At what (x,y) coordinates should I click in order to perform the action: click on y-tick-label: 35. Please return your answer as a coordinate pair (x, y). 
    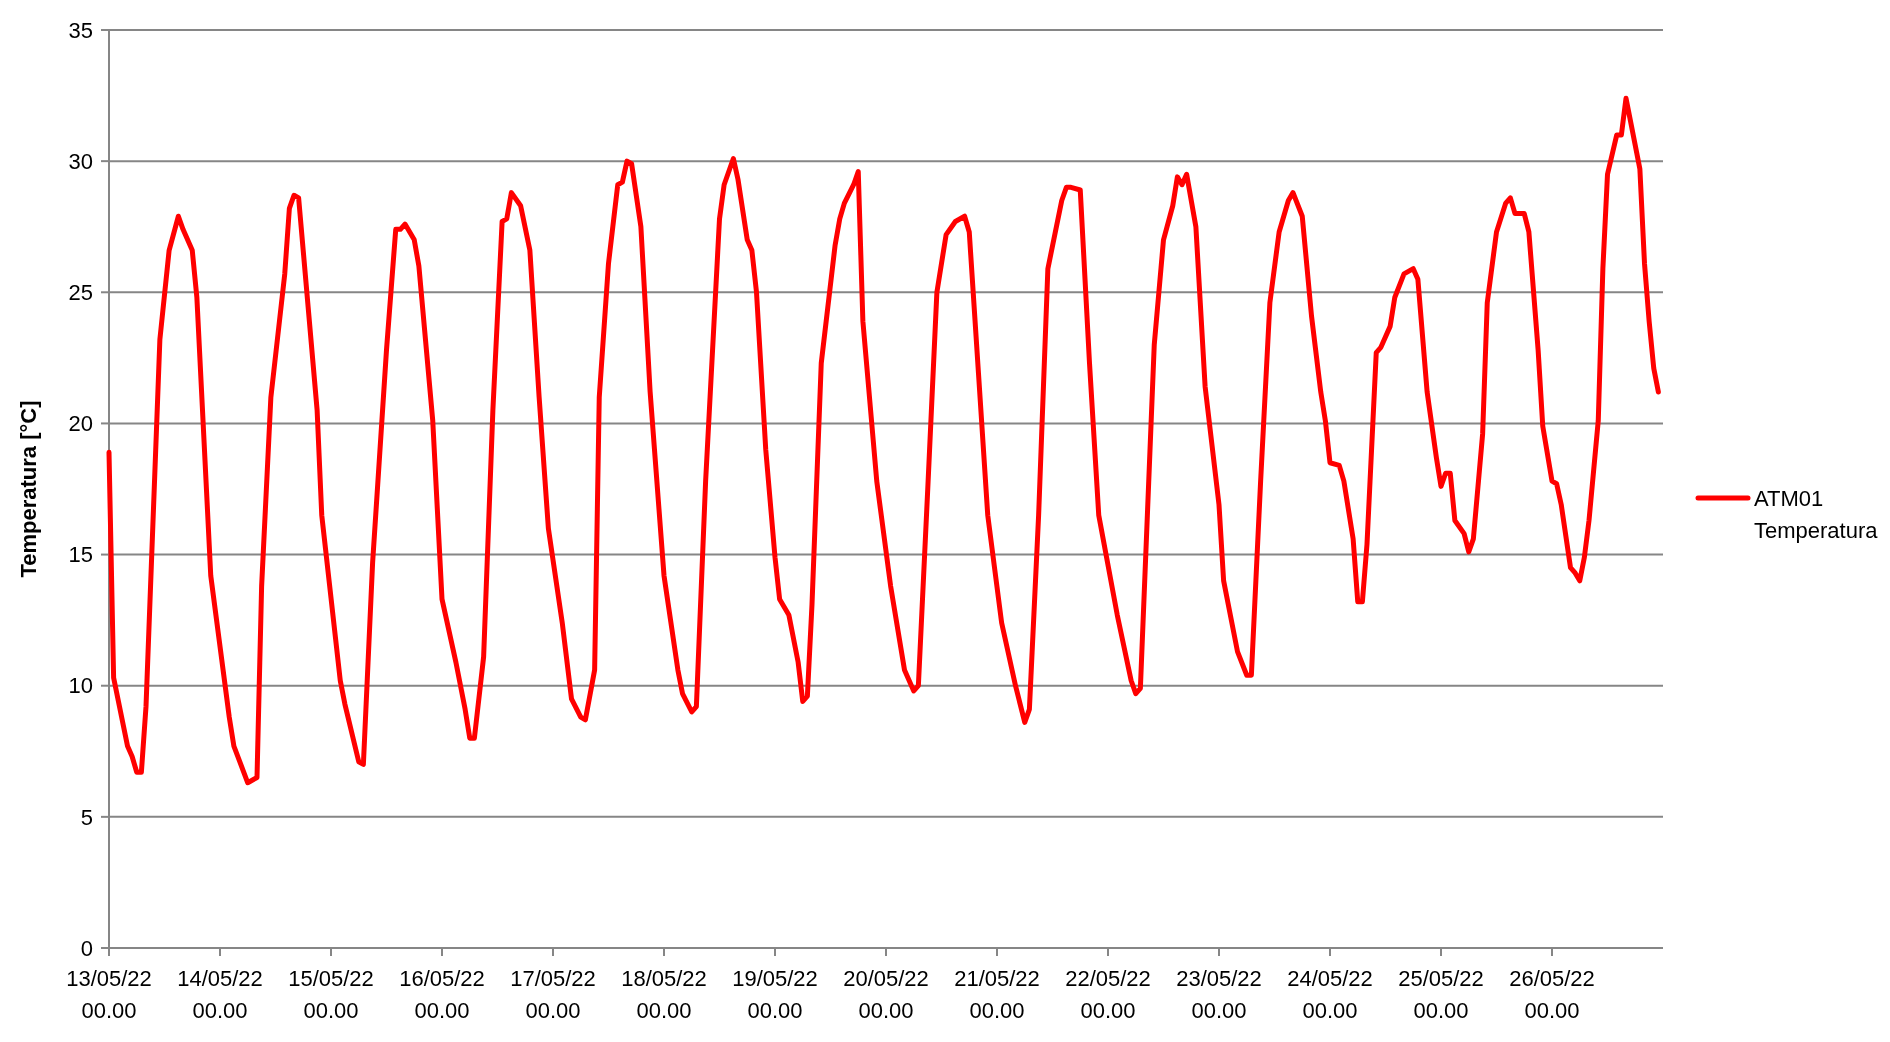
    Looking at the image, I should click on (80, 30).